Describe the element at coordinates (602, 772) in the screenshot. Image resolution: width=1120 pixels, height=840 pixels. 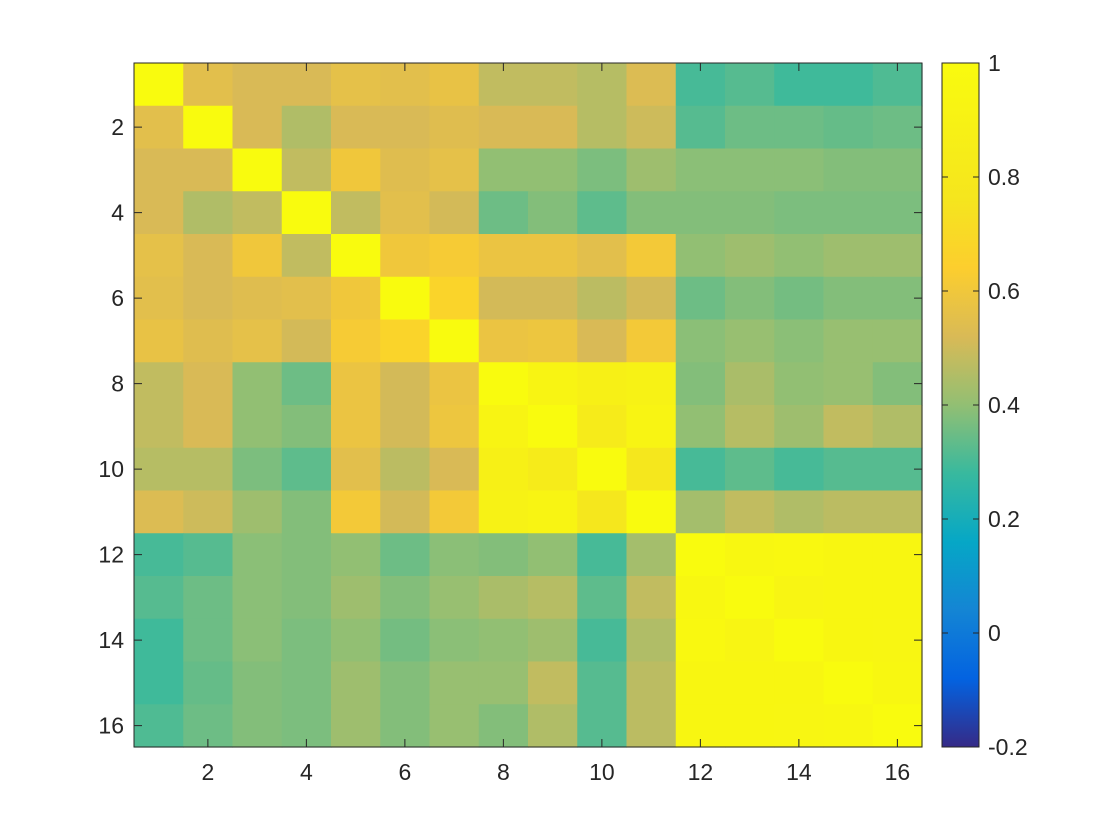
I see `x-tick-label: 10` at that location.